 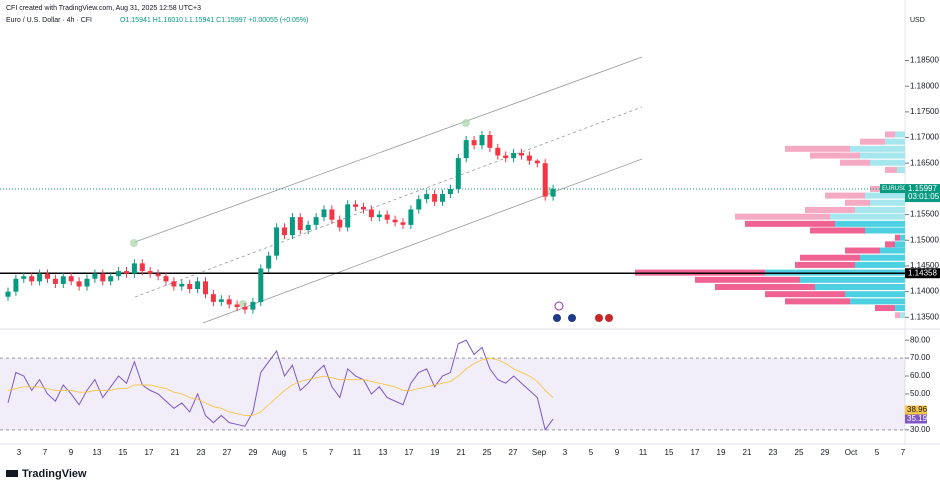 What do you see at coordinates (695, 452) in the screenshot?
I see `x-tick-label: 17` at bounding box center [695, 452].